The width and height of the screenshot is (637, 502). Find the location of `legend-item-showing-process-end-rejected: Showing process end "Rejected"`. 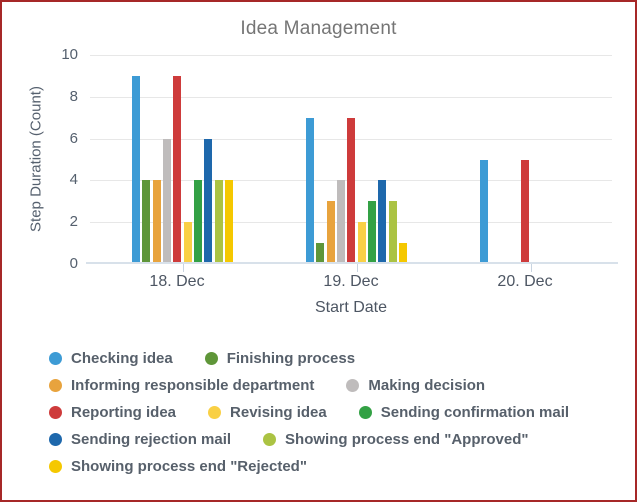

legend-item-showing-process-end-rejected: Showing process end "Rejected" is located at coordinates (178, 466).